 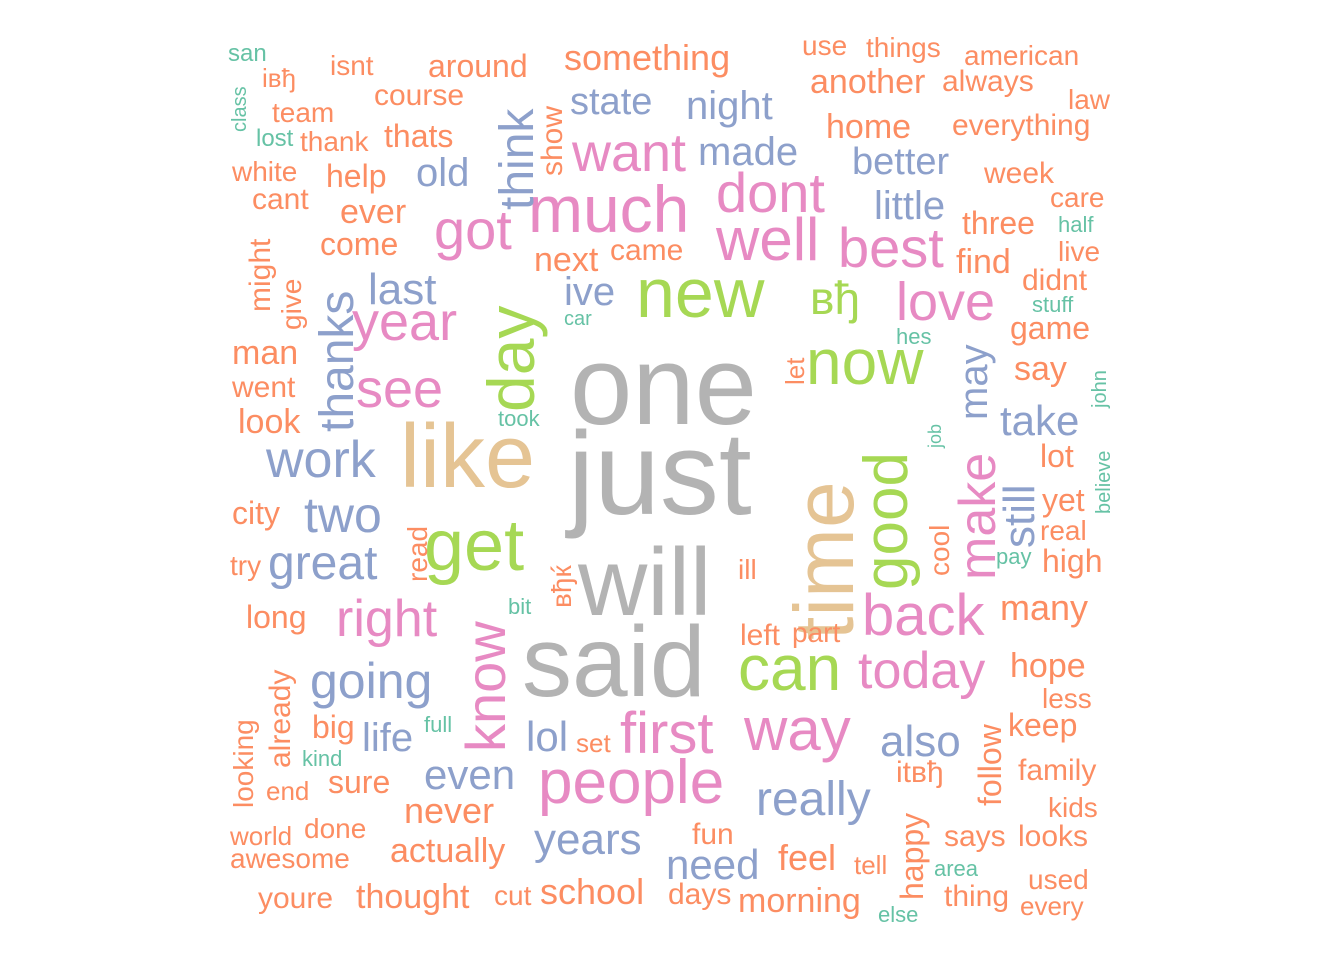 I want to click on word-says-124: says, so click(x=975, y=836).